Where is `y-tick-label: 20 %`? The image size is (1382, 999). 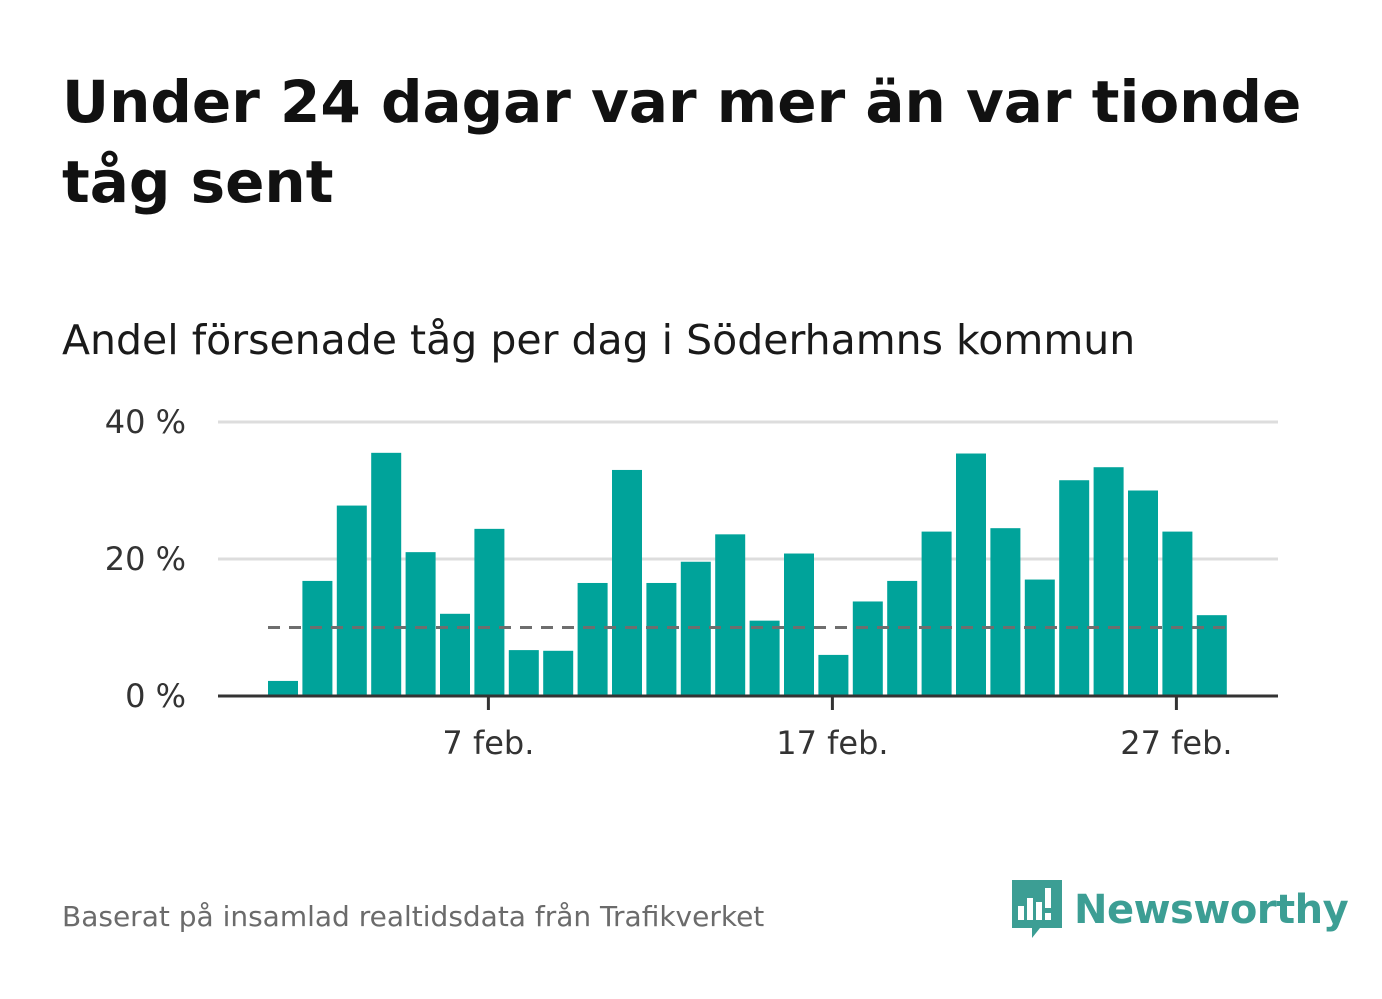
y-tick-label: 20 % is located at coordinates (145, 559).